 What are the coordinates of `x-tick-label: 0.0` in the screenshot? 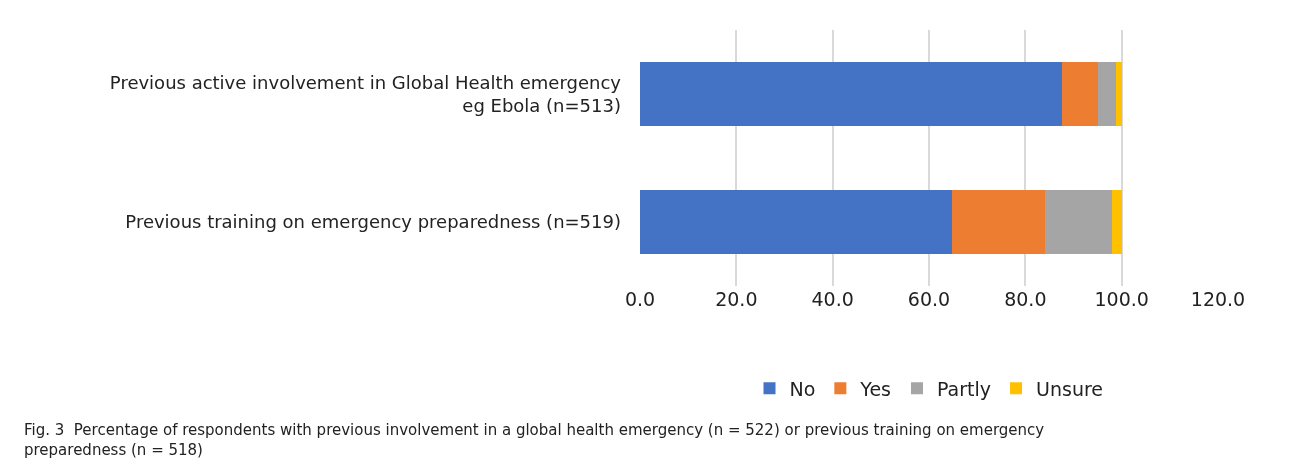 It's located at (640, 299).